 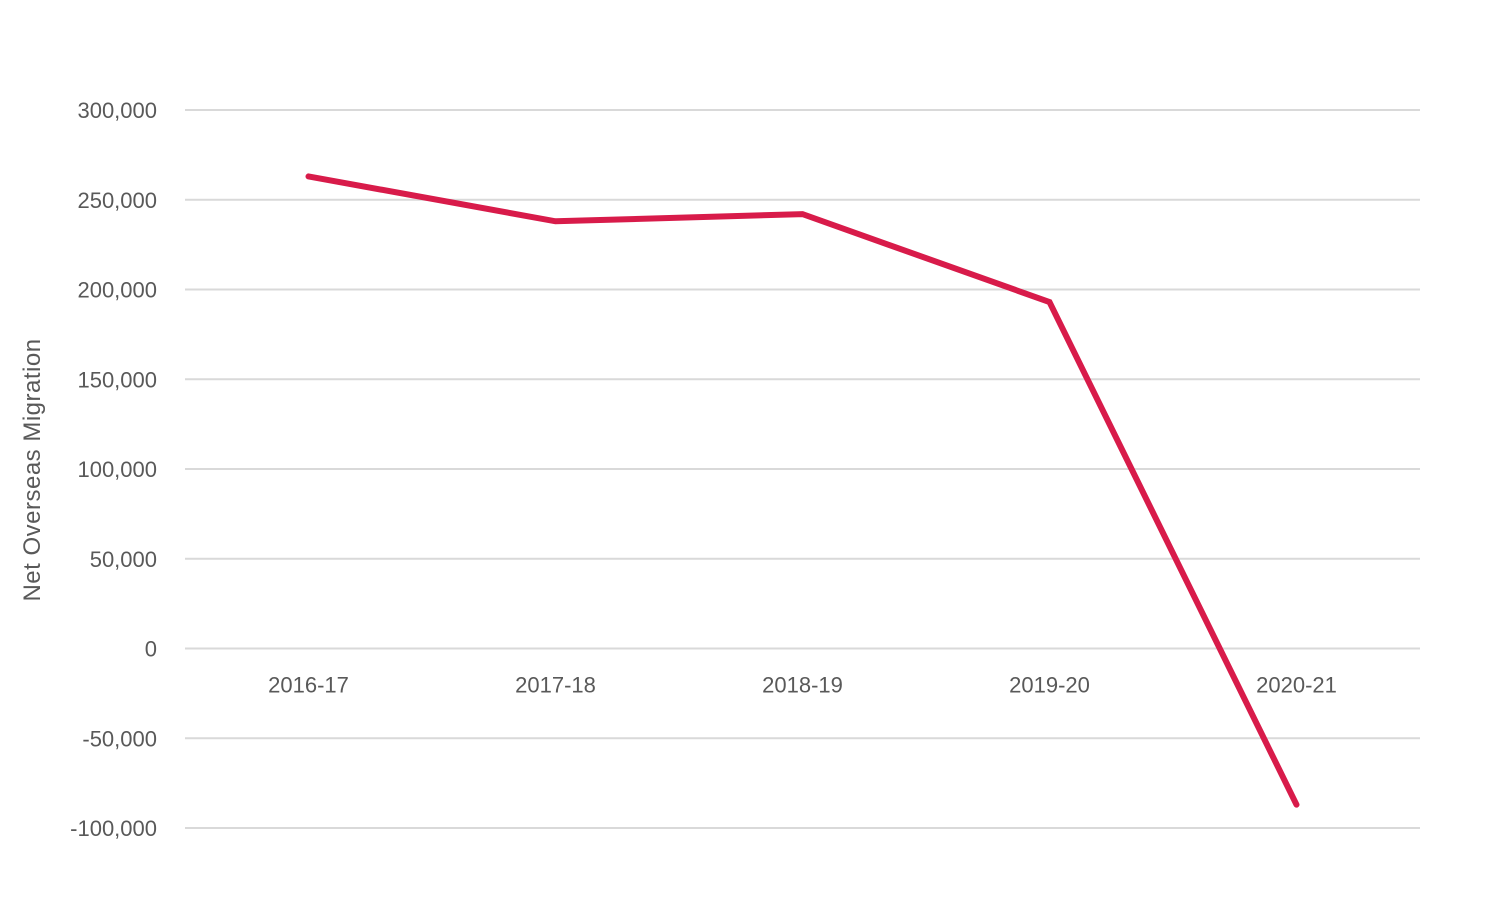 I want to click on x-axis-ticks: 2016-17 2017-18 2018-19 2019-20 2020-21, so click(x=802, y=685).